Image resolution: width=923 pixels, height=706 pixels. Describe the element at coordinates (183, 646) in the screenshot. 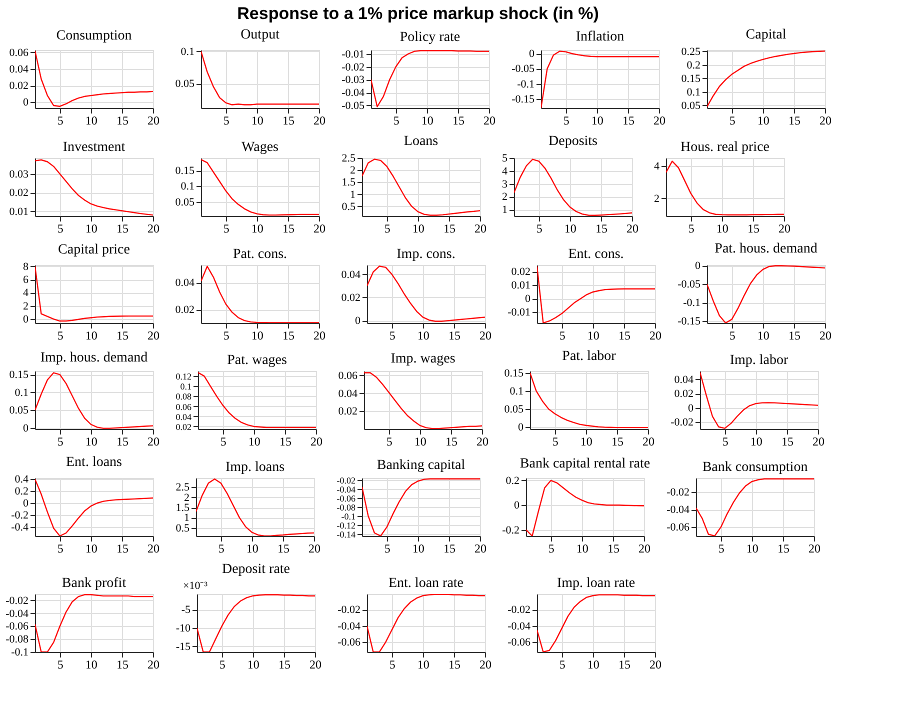

I see `y-tick-label: -15` at that location.